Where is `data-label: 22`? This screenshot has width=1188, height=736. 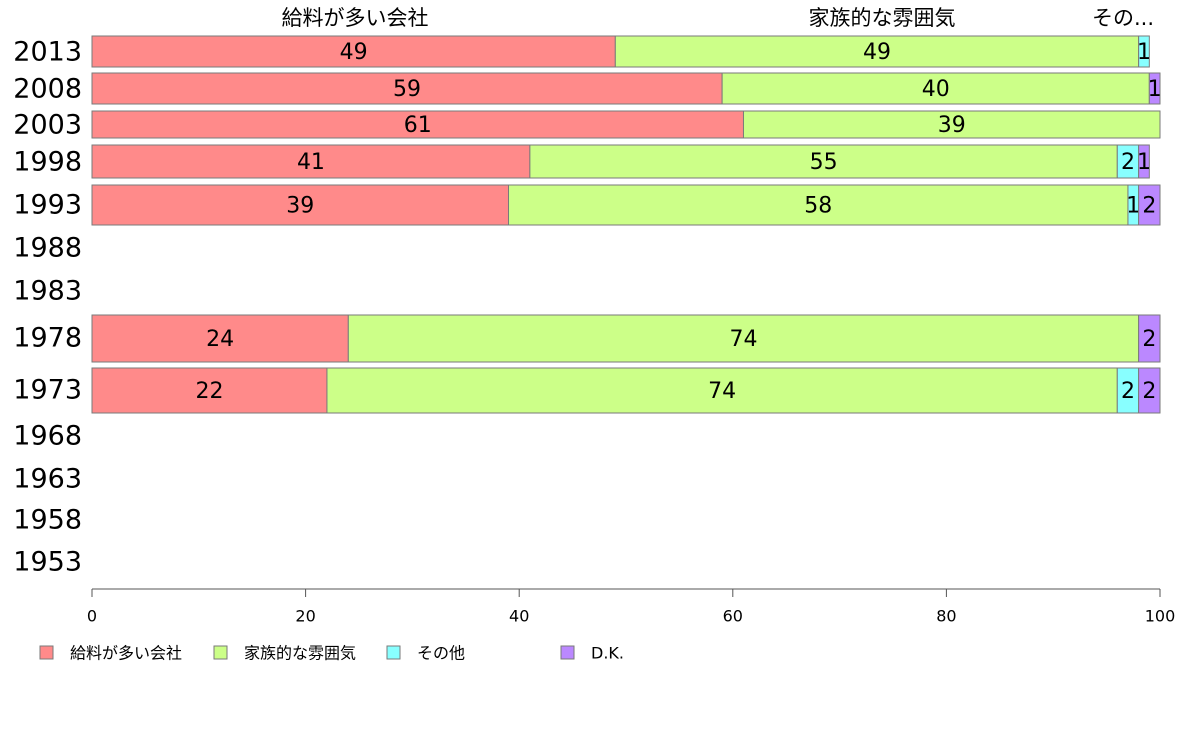
data-label: 22 is located at coordinates (209, 391).